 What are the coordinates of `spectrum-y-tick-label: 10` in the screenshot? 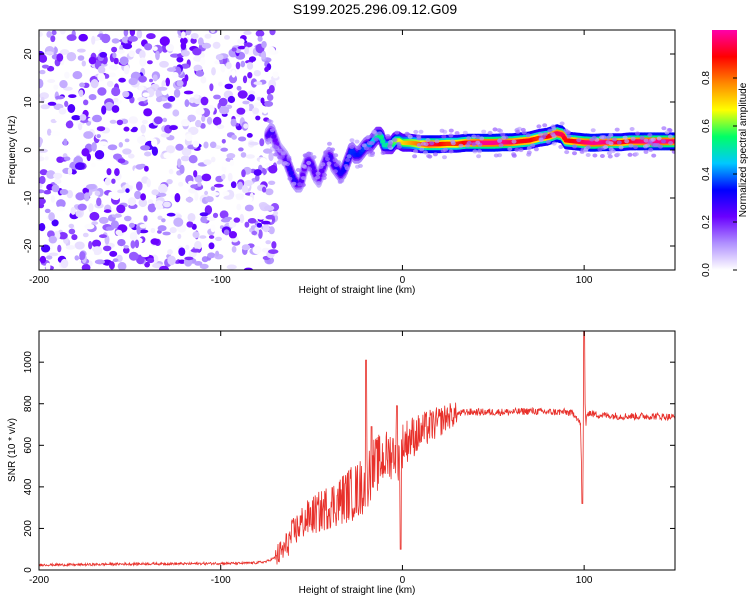 It's located at (28, 102).